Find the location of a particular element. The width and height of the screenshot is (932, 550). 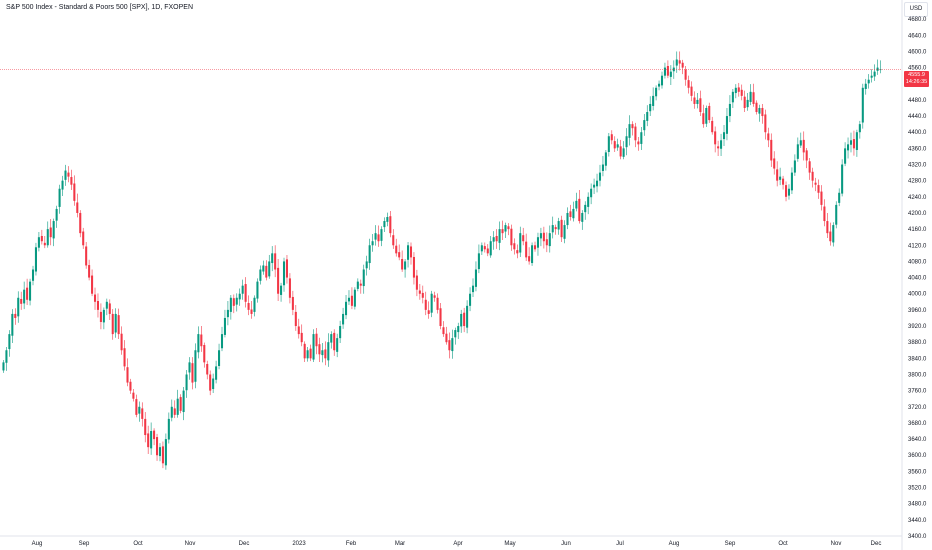

price-tick-label: 3600.0 is located at coordinates (917, 456).